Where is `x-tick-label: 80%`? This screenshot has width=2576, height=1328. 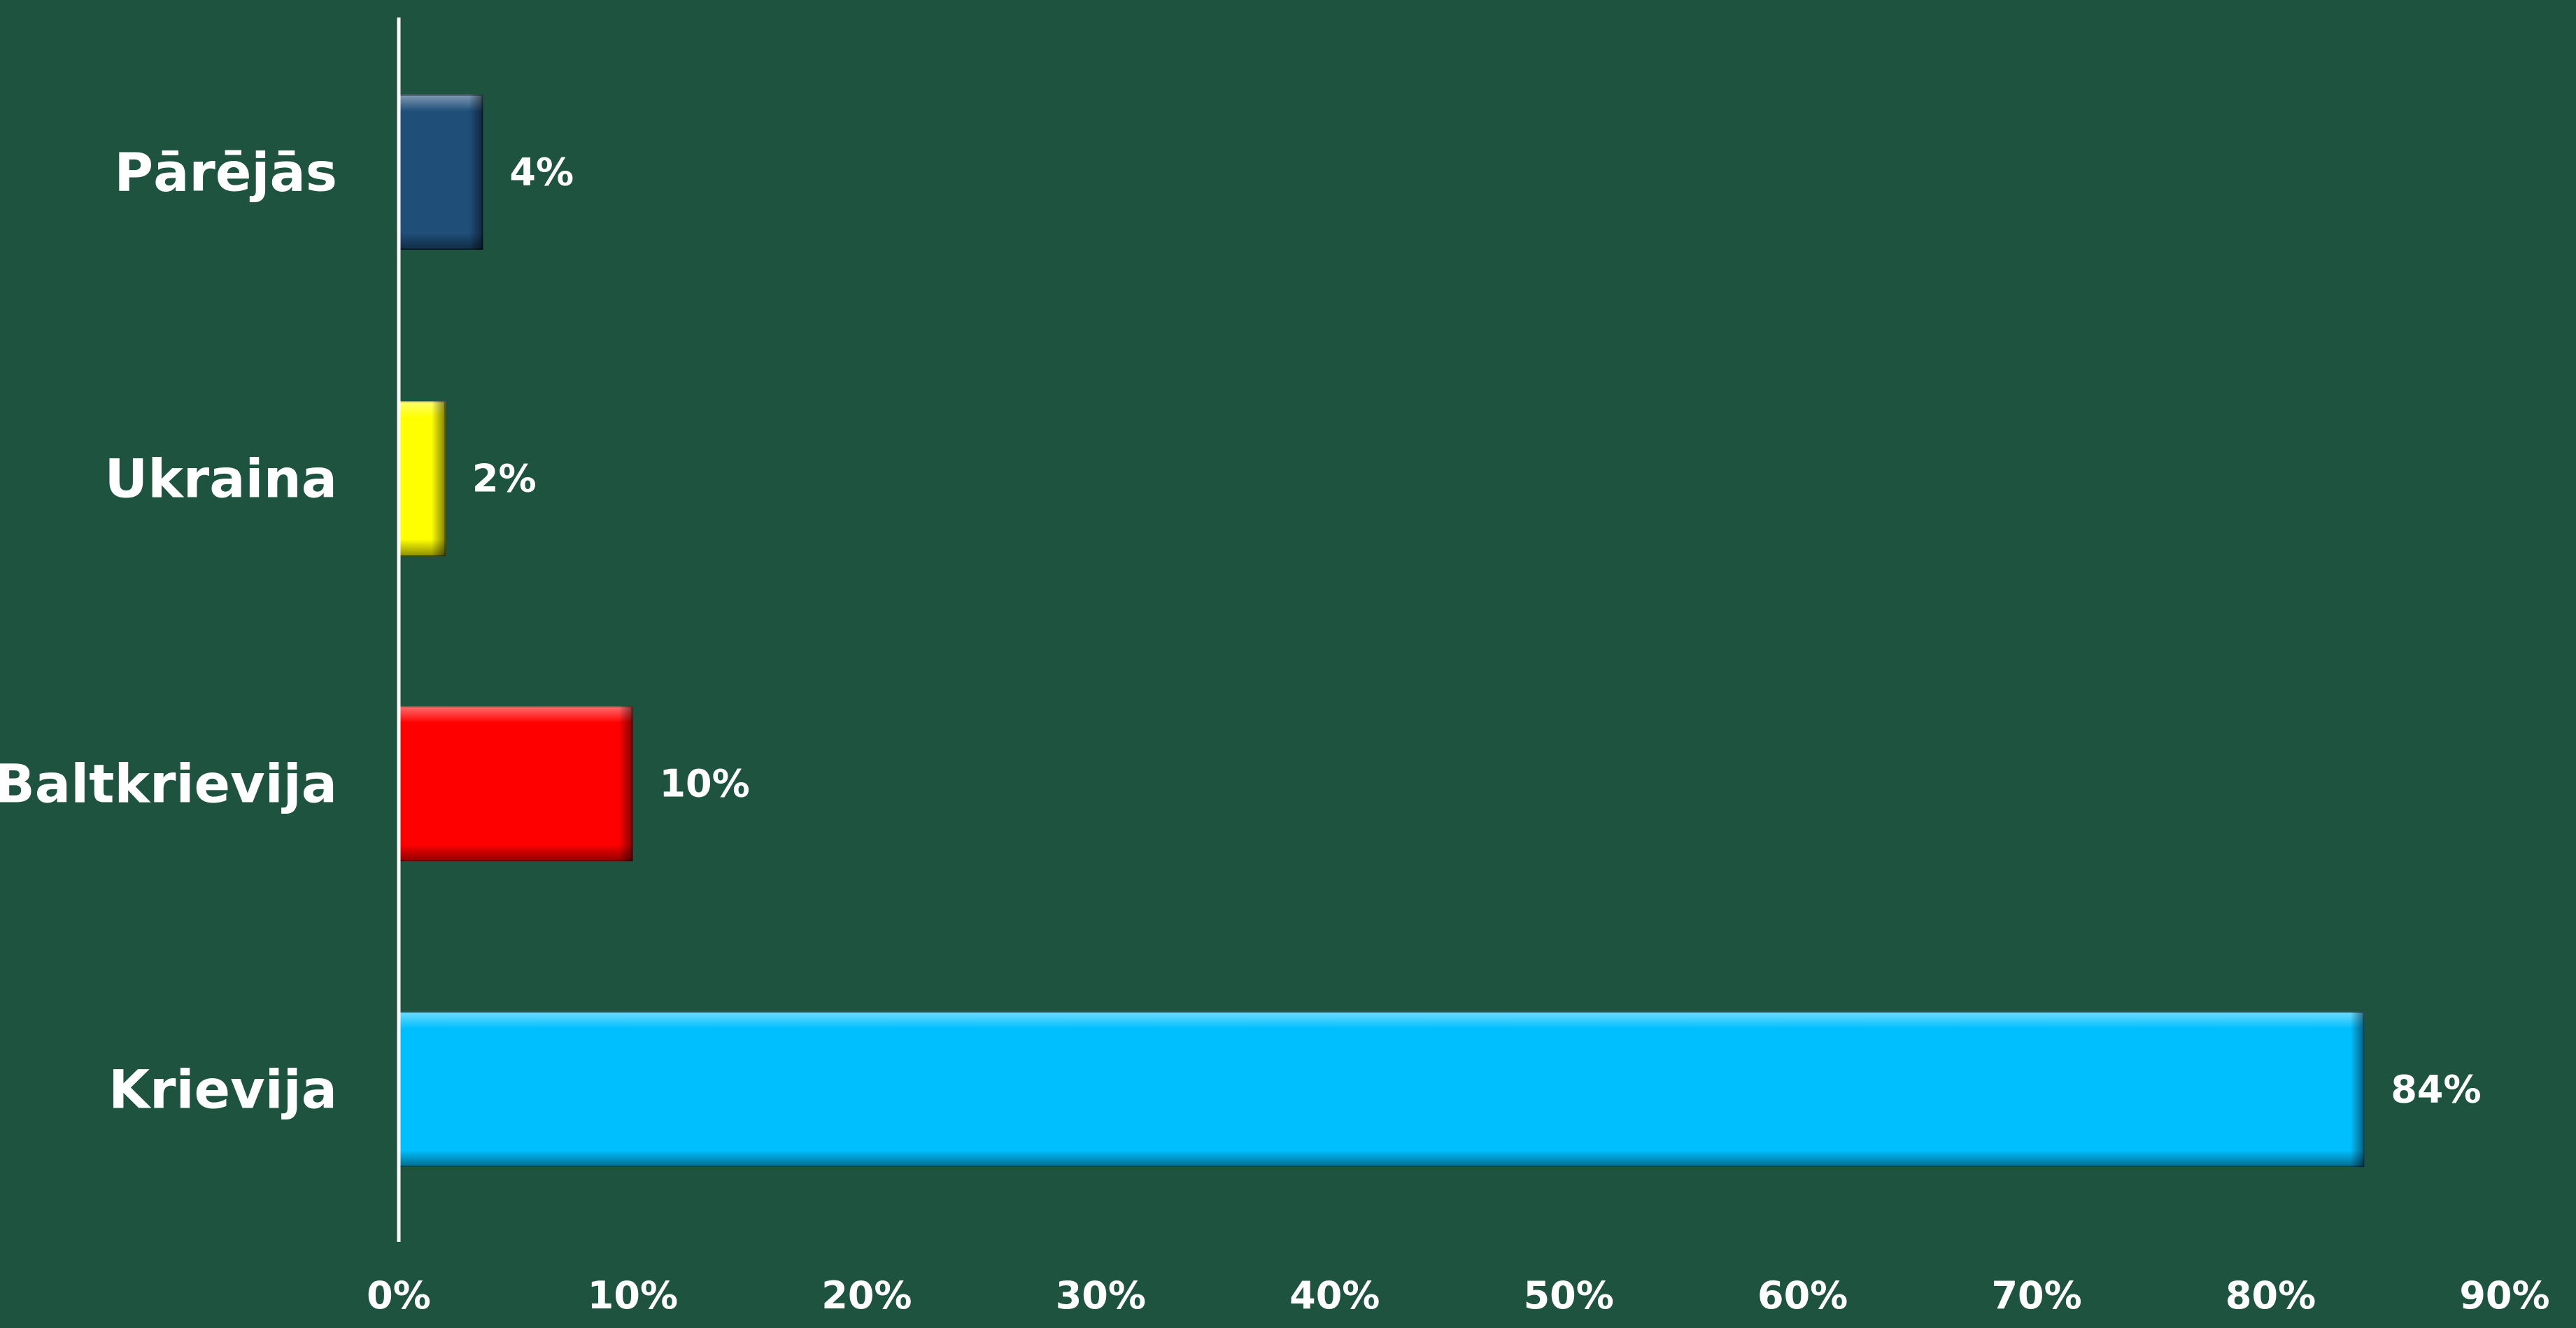 x-tick-label: 80% is located at coordinates (2270, 1295).